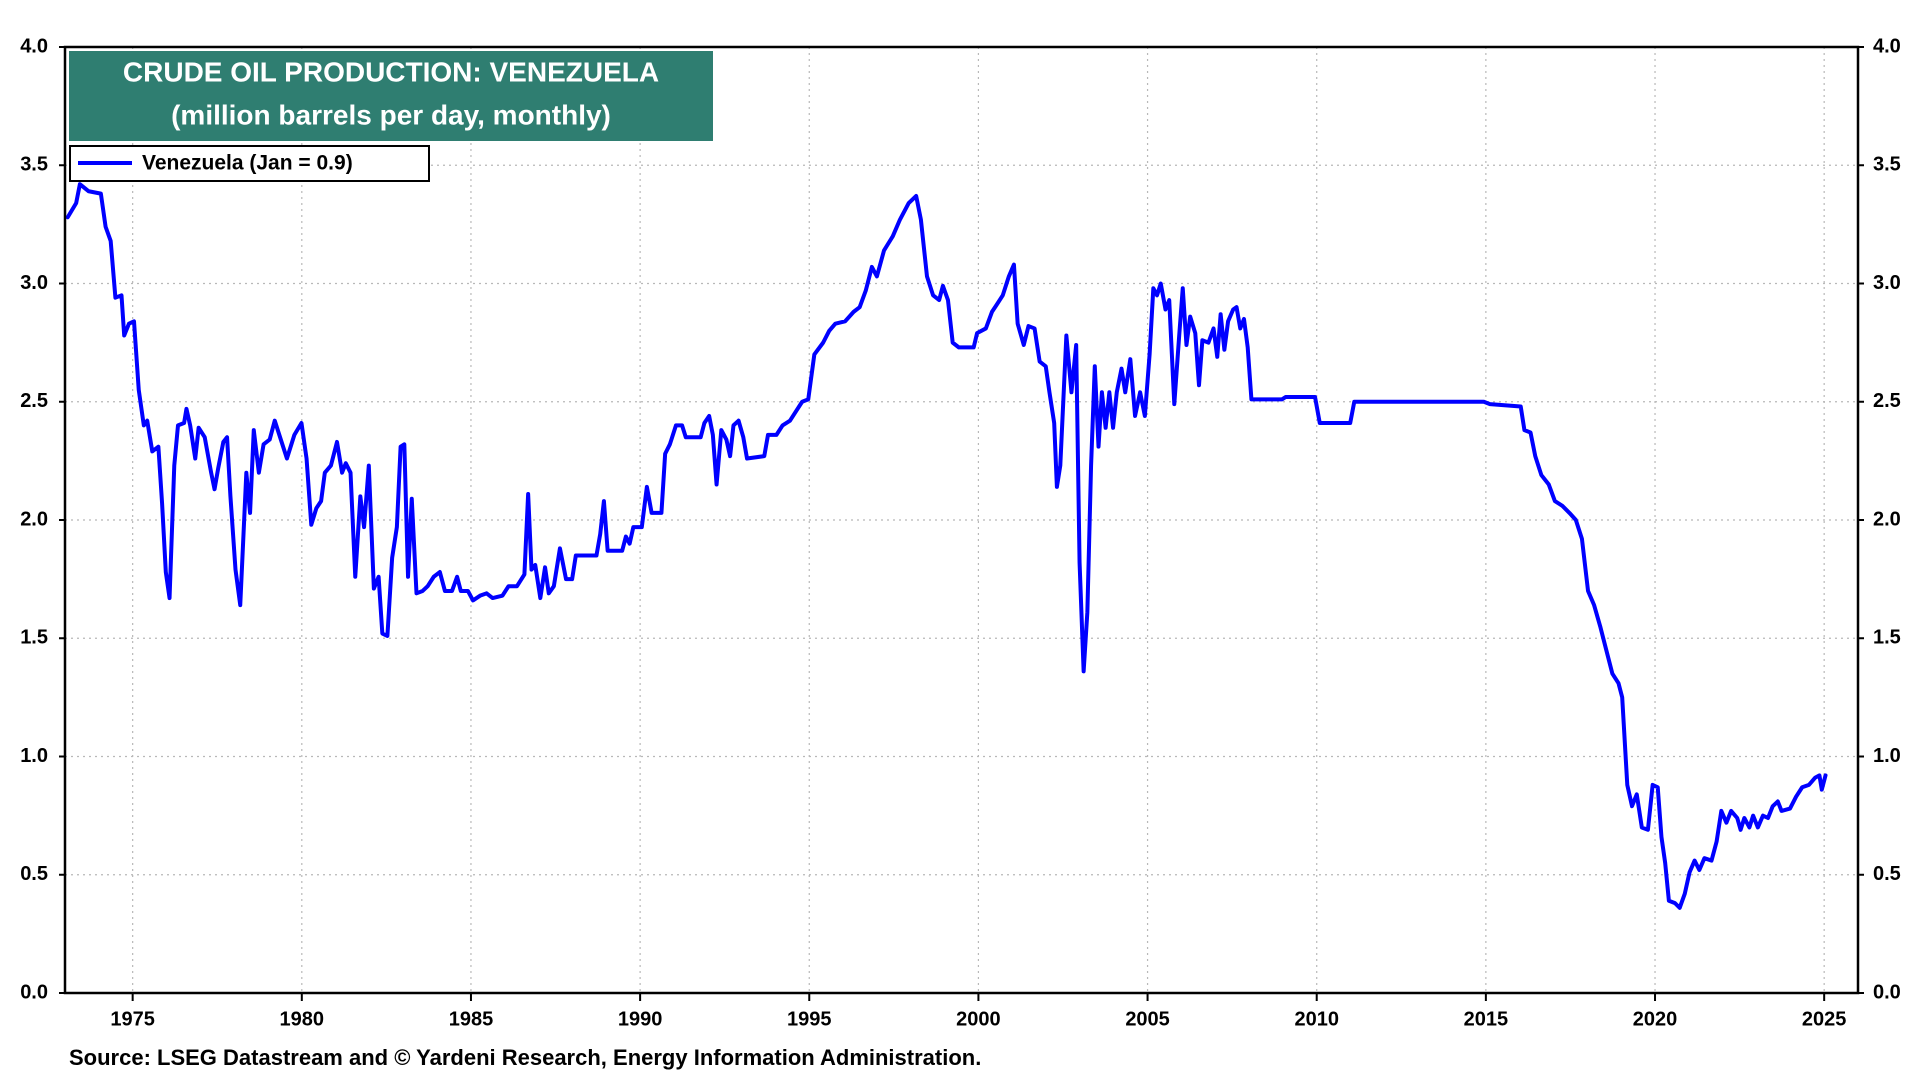 The image size is (1920, 1080). Describe the element at coordinates (1887, 283) in the screenshot. I see `y2-tick-label: 3.0` at that location.